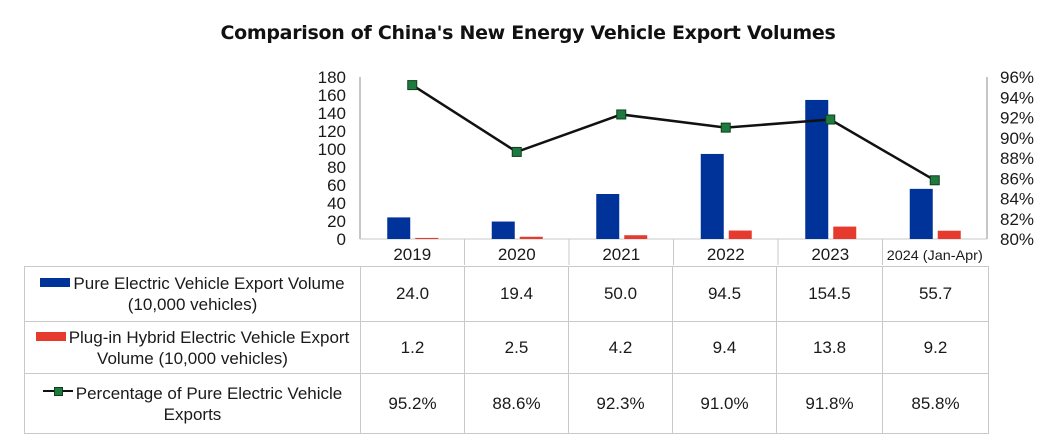  Describe the element at coordinates (192, 414) in the screenshot. I see `series-label-line2: Exports` at that location.